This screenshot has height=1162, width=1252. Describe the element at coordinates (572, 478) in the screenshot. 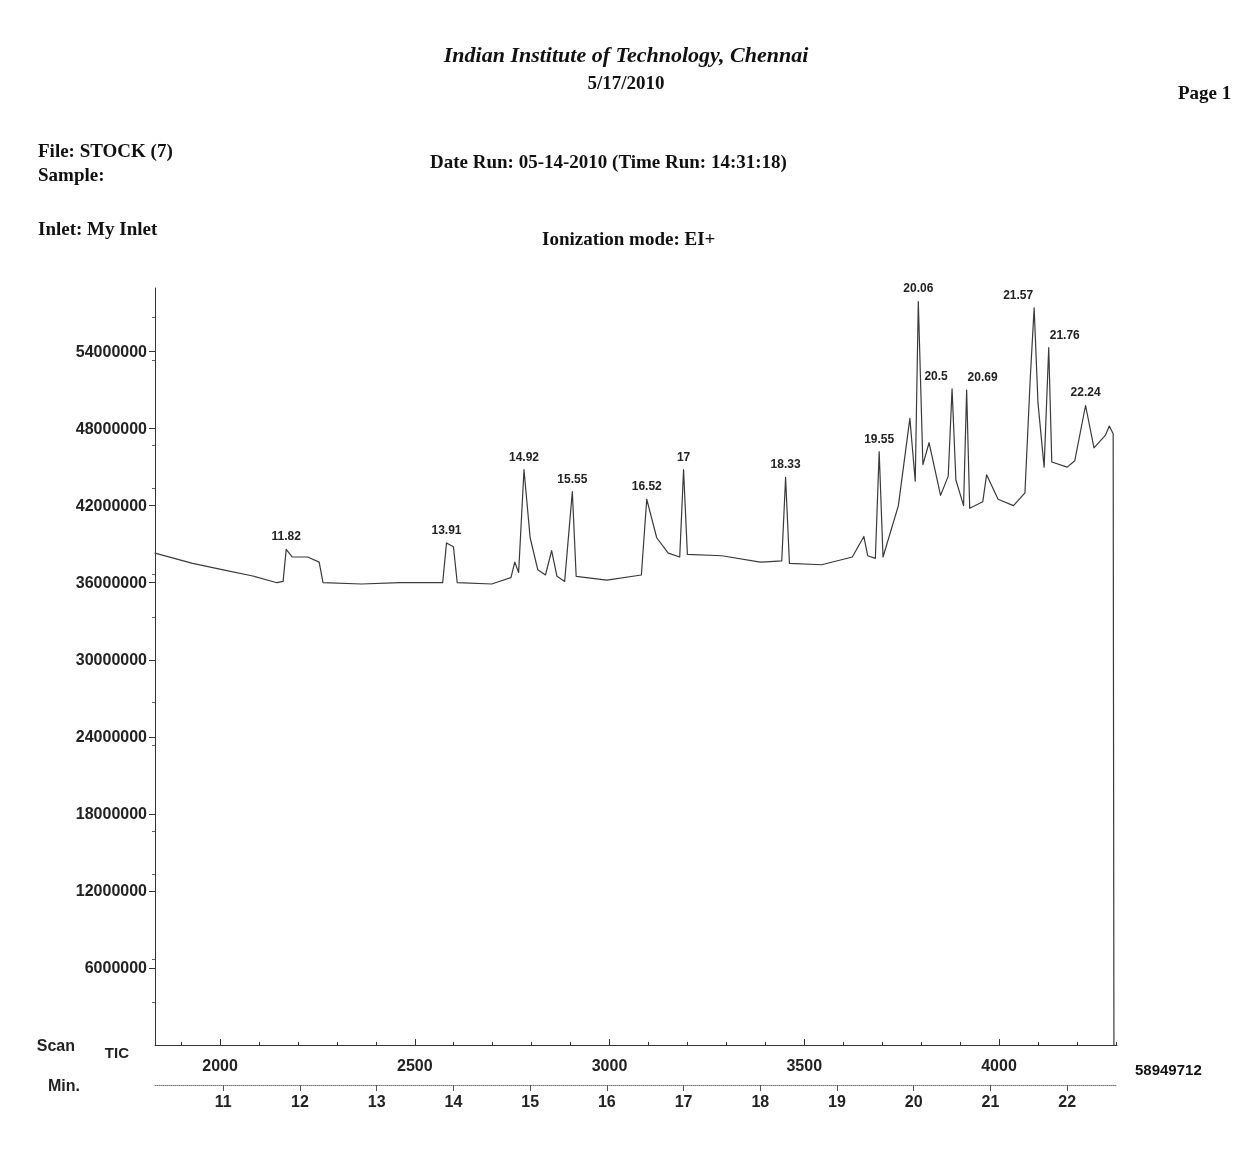

I see `annotation: 15.55` at that location.